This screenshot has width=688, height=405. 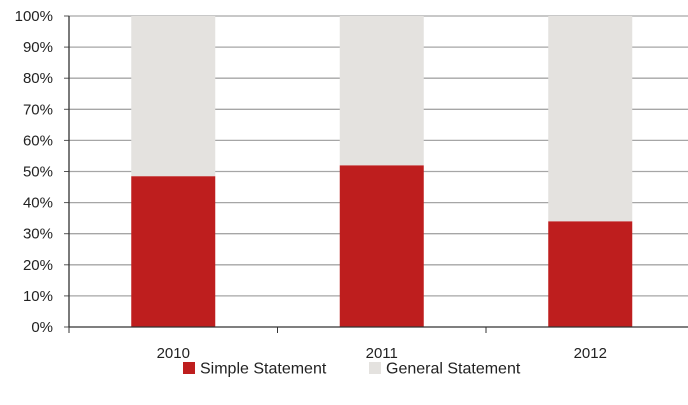 I want to click on legend: Simple Statement General Statement, so click(x=352, y=369).